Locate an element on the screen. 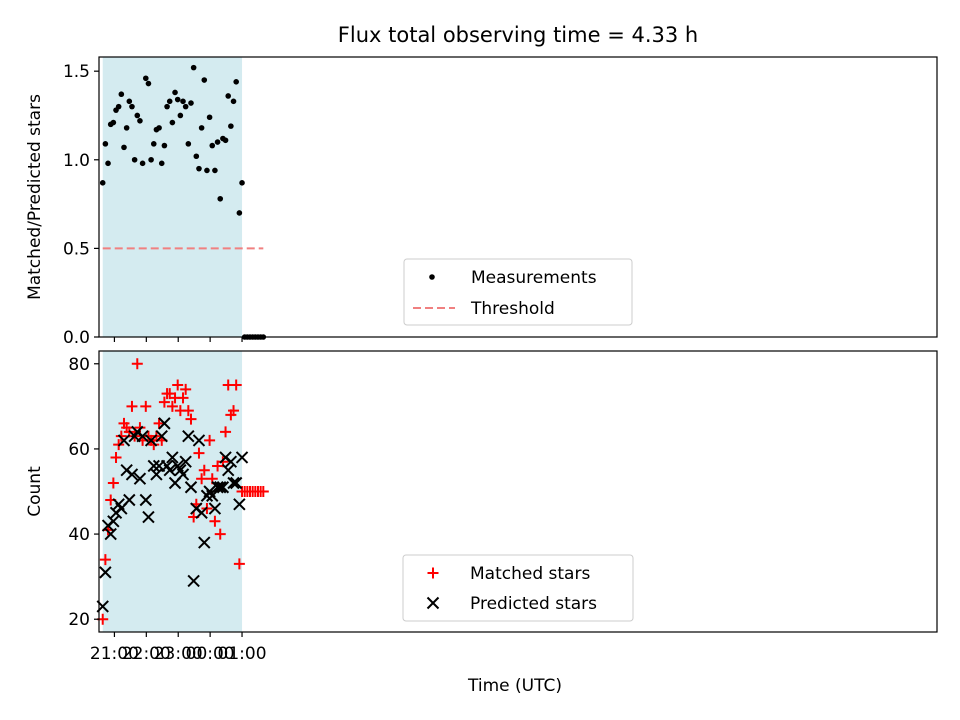 The image size is (960, 720). y-tick-label: 80 is located at coordinates (79, 365).